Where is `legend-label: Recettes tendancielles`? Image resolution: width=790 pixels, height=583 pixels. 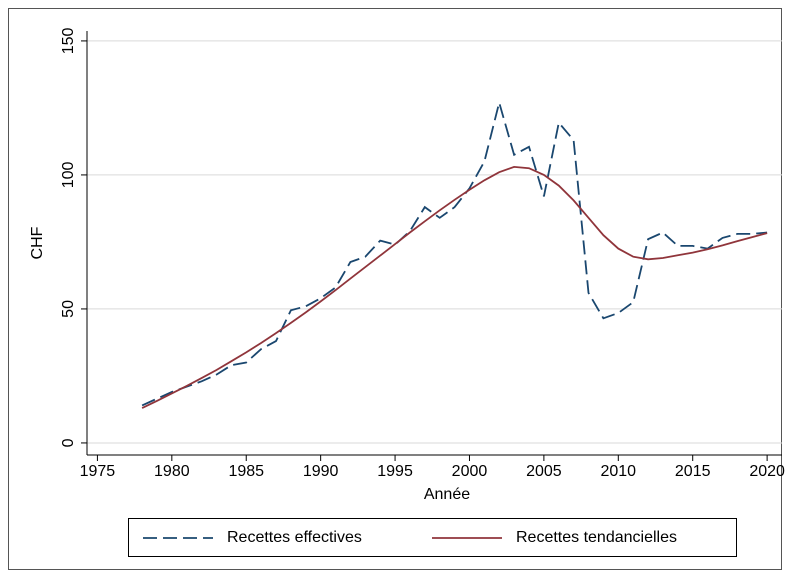
legend-label: Recettes tendancielles is located at coordinates (596, 537).